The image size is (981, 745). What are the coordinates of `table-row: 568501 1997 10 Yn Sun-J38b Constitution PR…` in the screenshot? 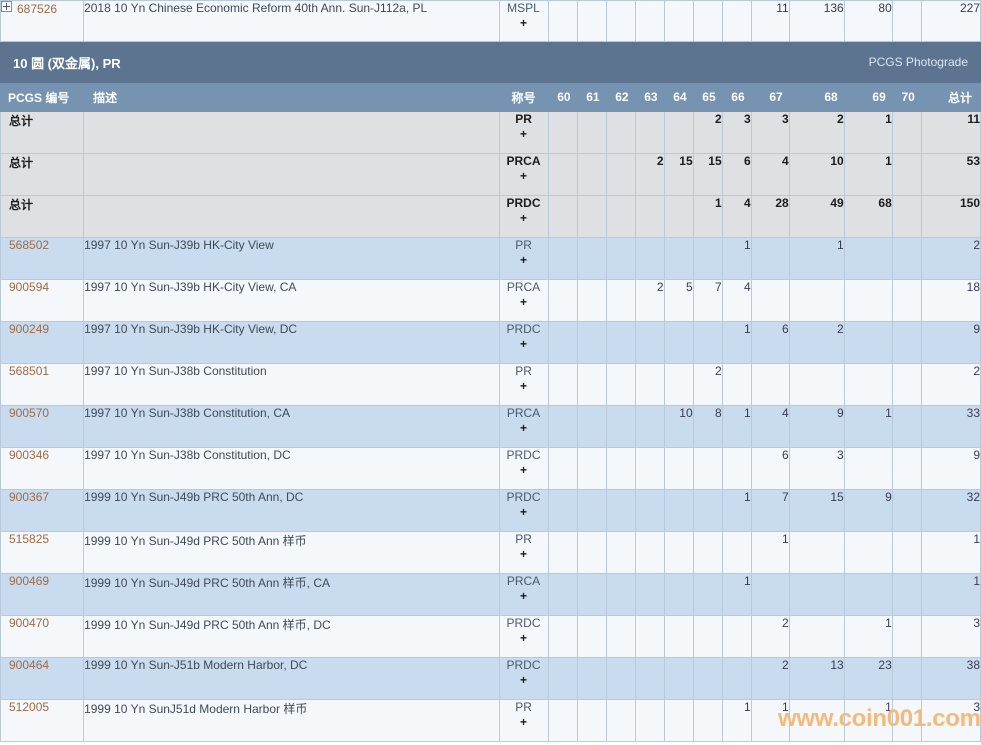 It's located at (490, 384).